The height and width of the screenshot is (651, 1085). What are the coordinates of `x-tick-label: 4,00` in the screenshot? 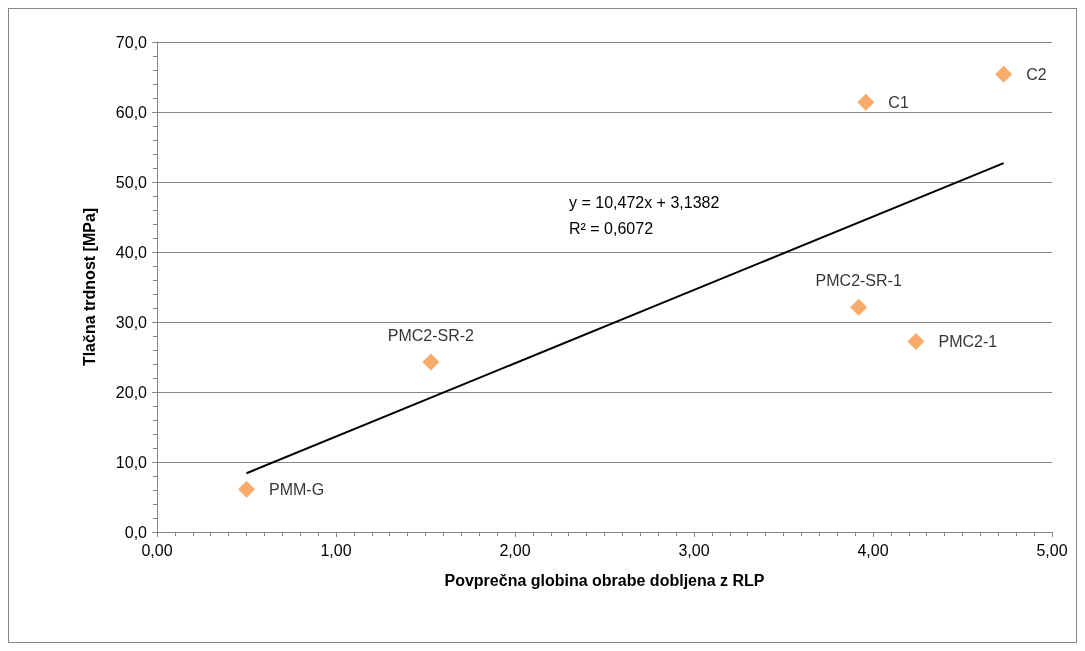 It's located at (873, 550).